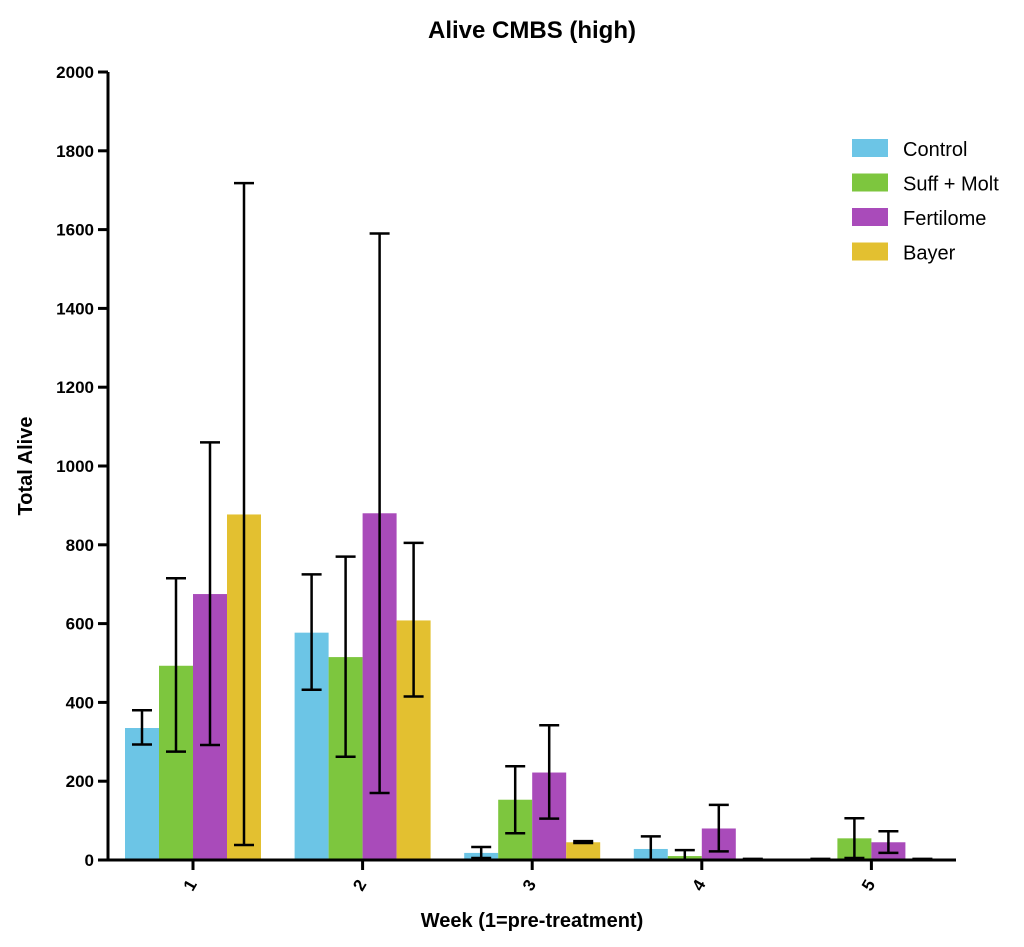 Image resolution: width=1024 pixels, height=947 pixels. Describe the element at coordinates (80, 624) in the screenshot. I see `y-tick-label: 600` at that location.